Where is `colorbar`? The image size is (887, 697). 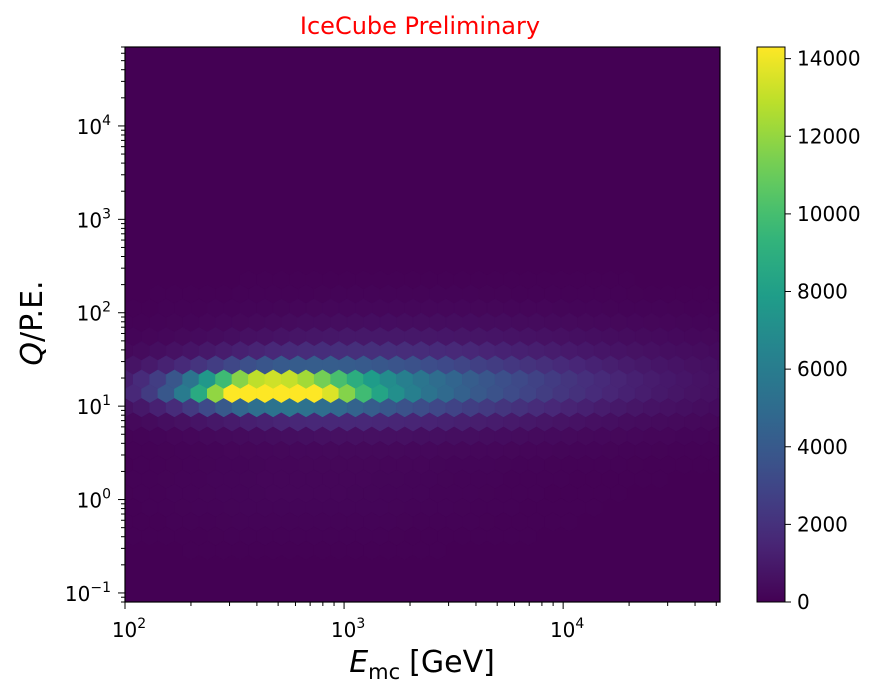
colorbar is located at coordinates (771, 324).